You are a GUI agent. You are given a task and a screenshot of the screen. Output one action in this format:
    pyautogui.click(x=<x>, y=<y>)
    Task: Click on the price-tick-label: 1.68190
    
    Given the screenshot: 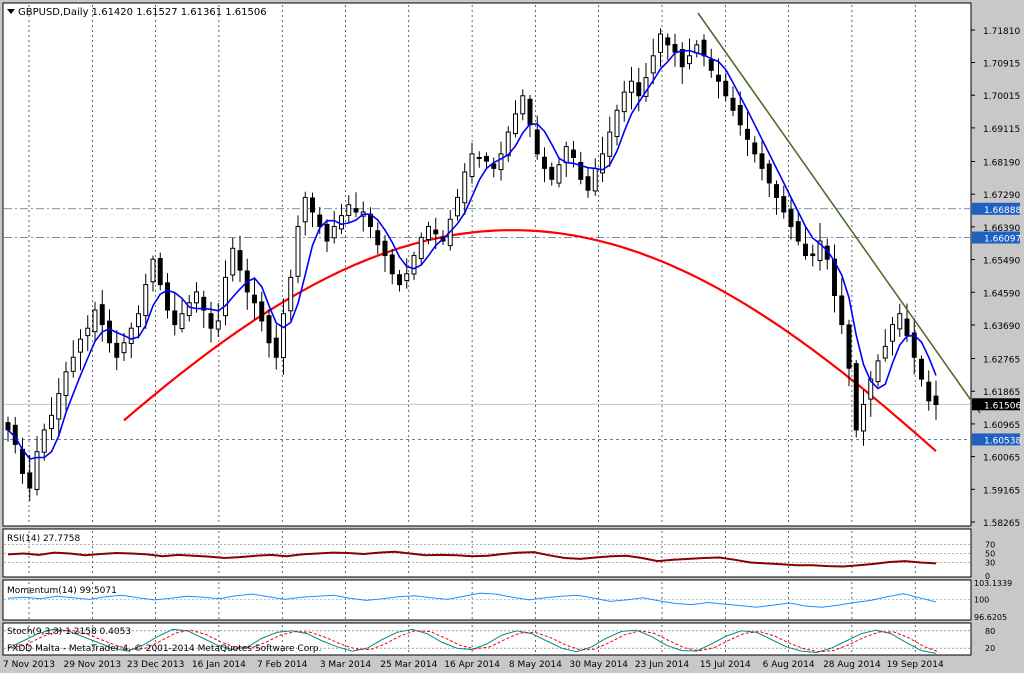 What is the action you would take?
    pyautogui.click(x=1001, y=163)
    